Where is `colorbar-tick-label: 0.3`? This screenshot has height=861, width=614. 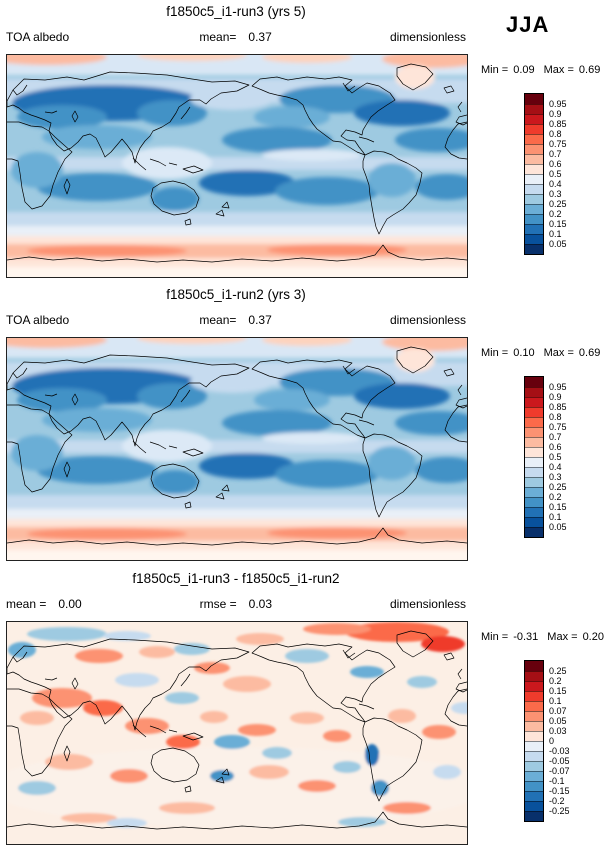 colorbar-tick-label: 0.3 is located at coordinates (555, 194).